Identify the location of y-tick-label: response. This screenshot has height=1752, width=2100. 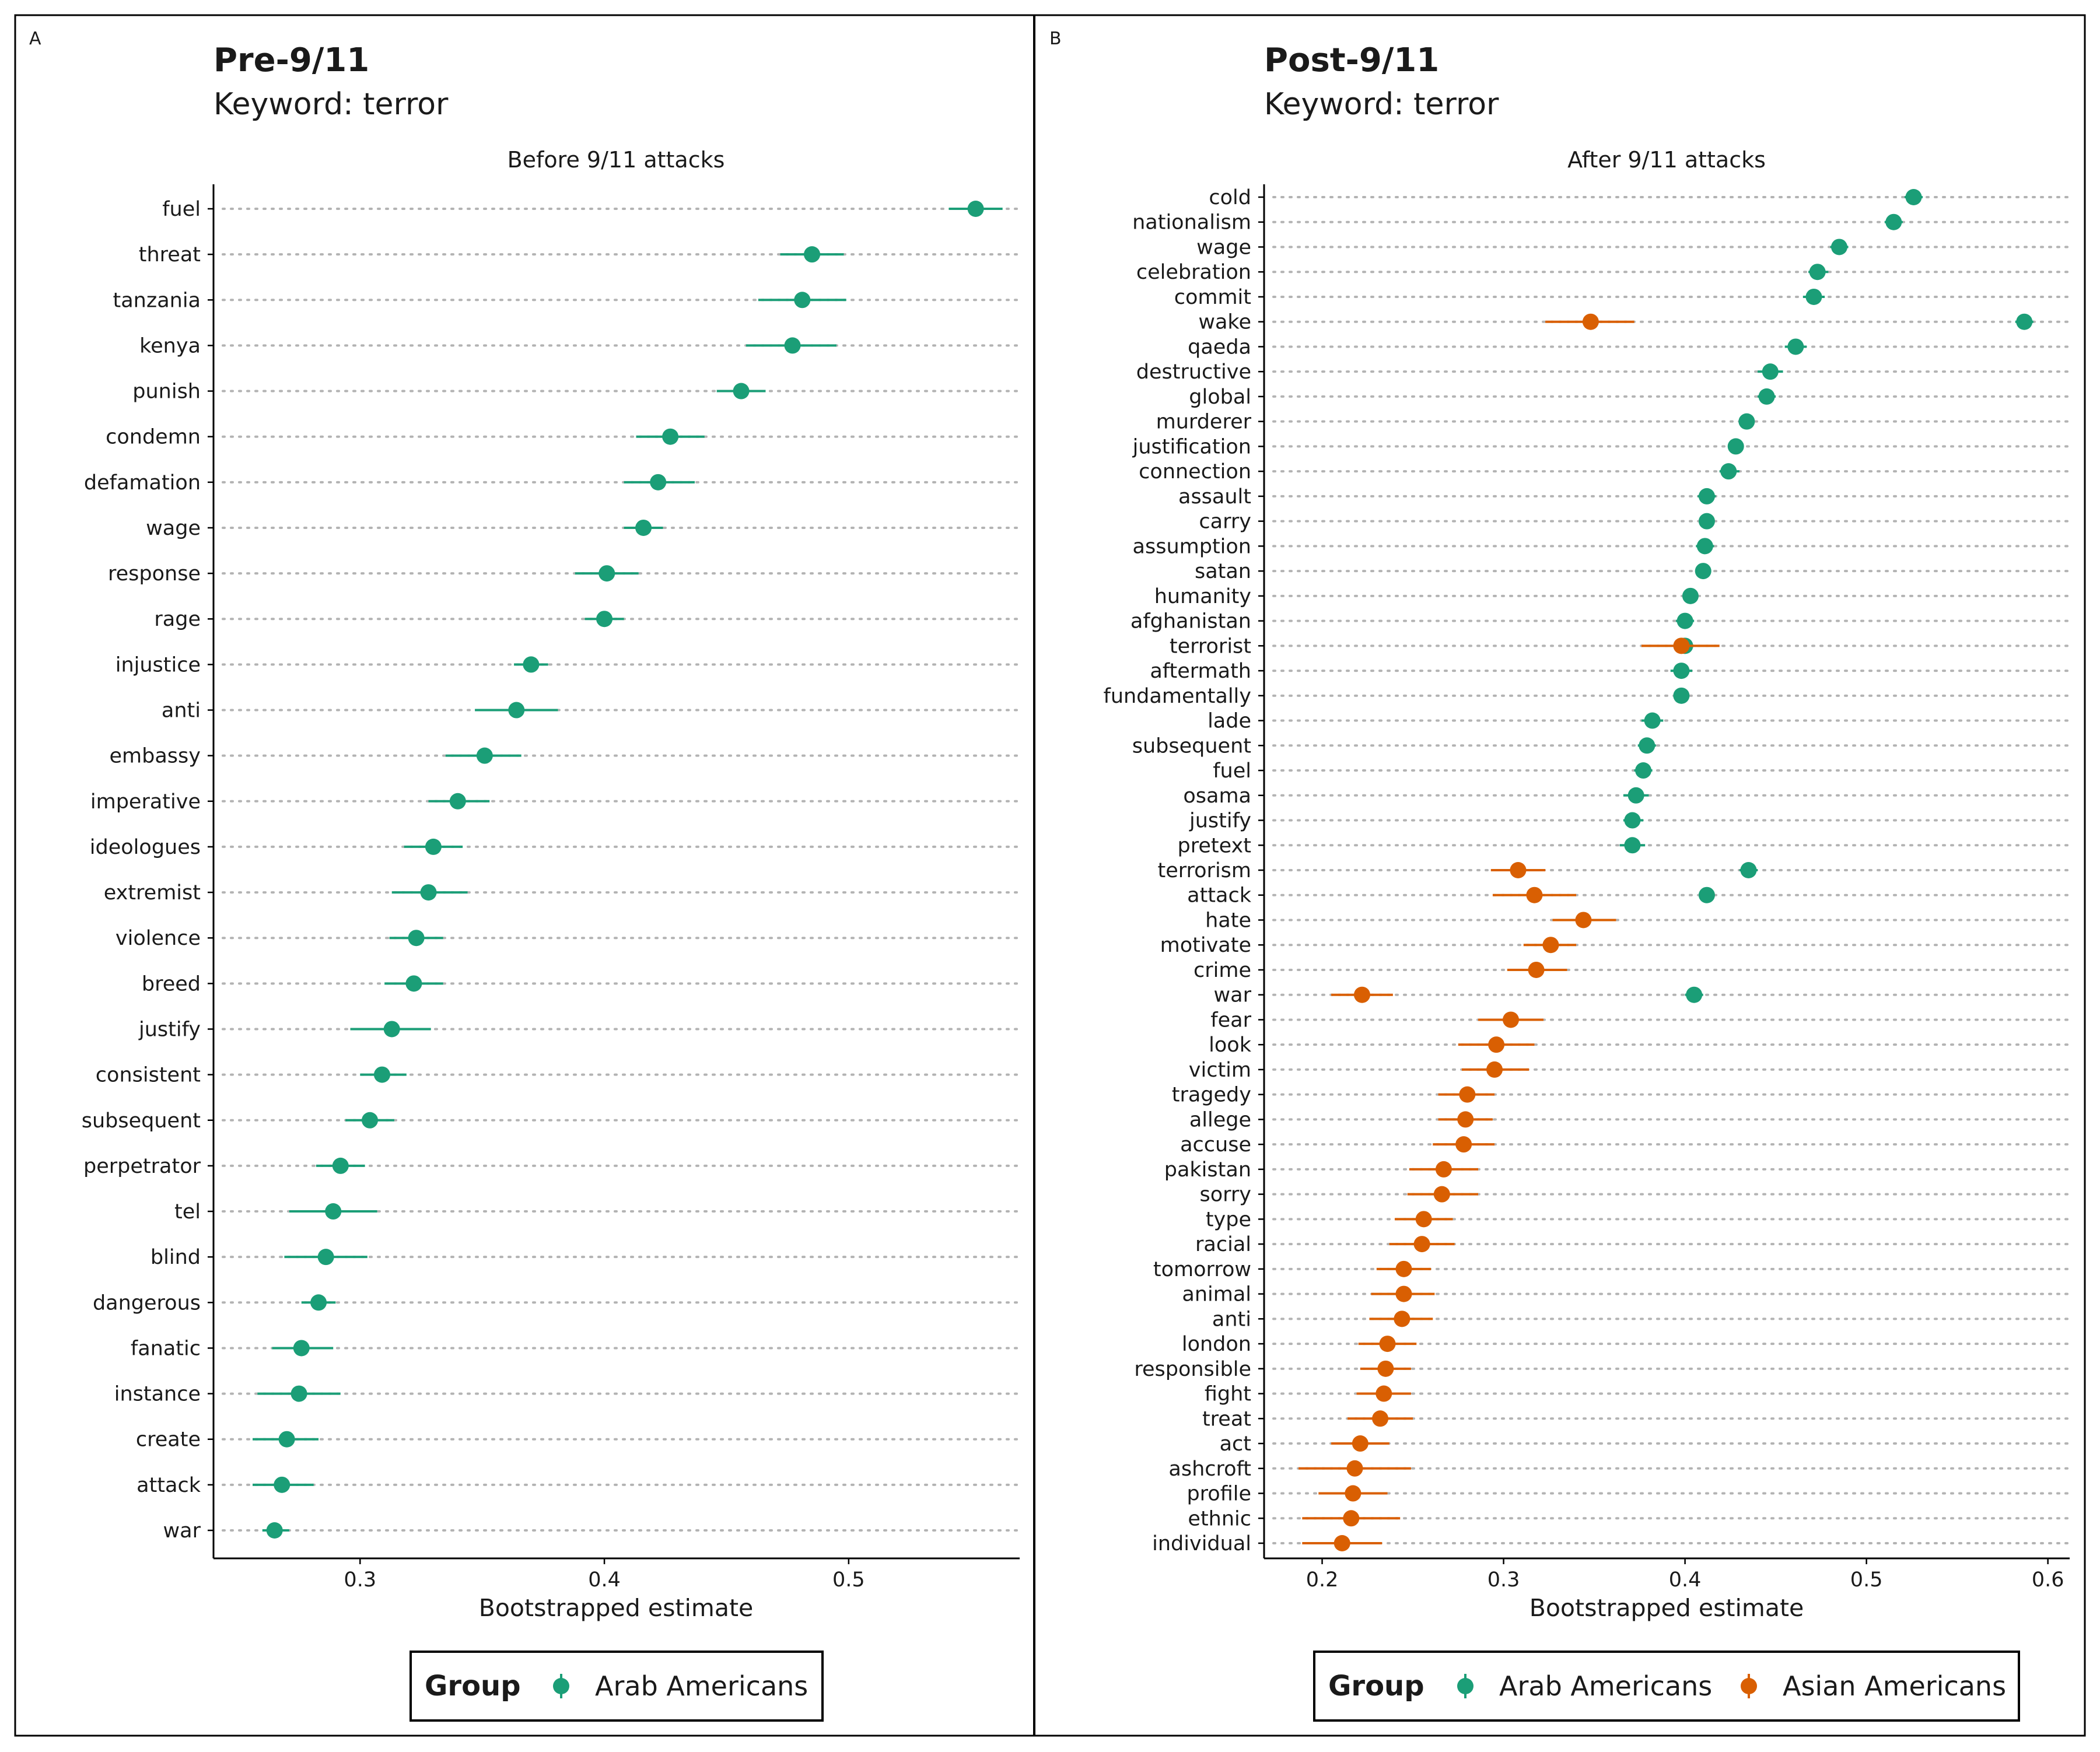
(154, 574).